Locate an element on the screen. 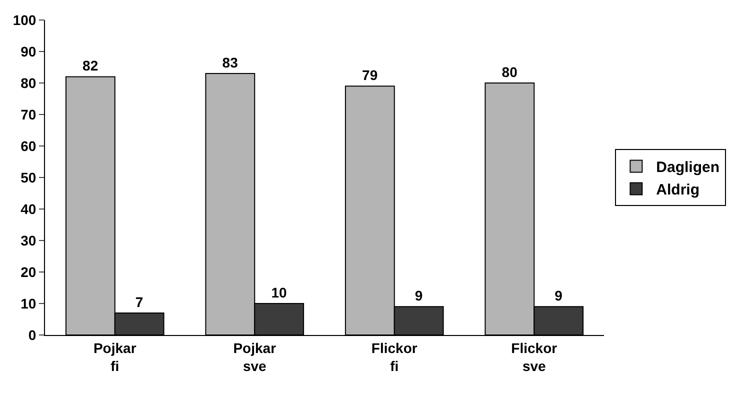  y-tick-label: 90 is located at coordinates (28, 51).